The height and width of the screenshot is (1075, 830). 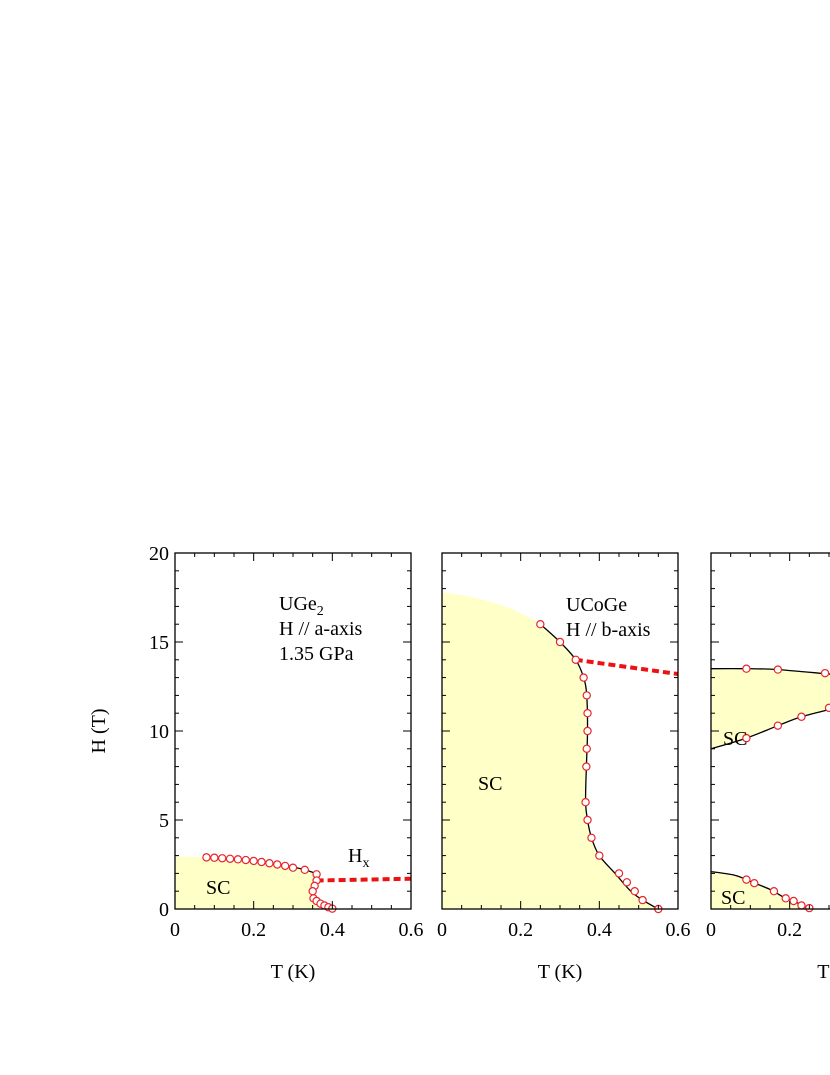 I want to click on annotation-field-direction: H // a-axis, so click(x=321, y=629).